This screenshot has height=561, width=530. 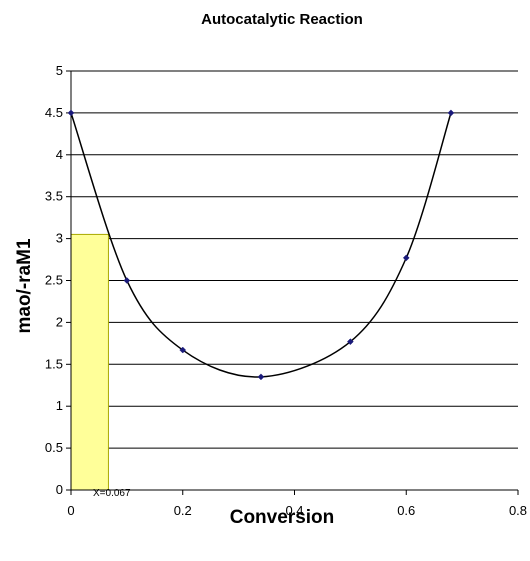 I want to click on x-tick-label: 0.4, so click(x=294, y=510).